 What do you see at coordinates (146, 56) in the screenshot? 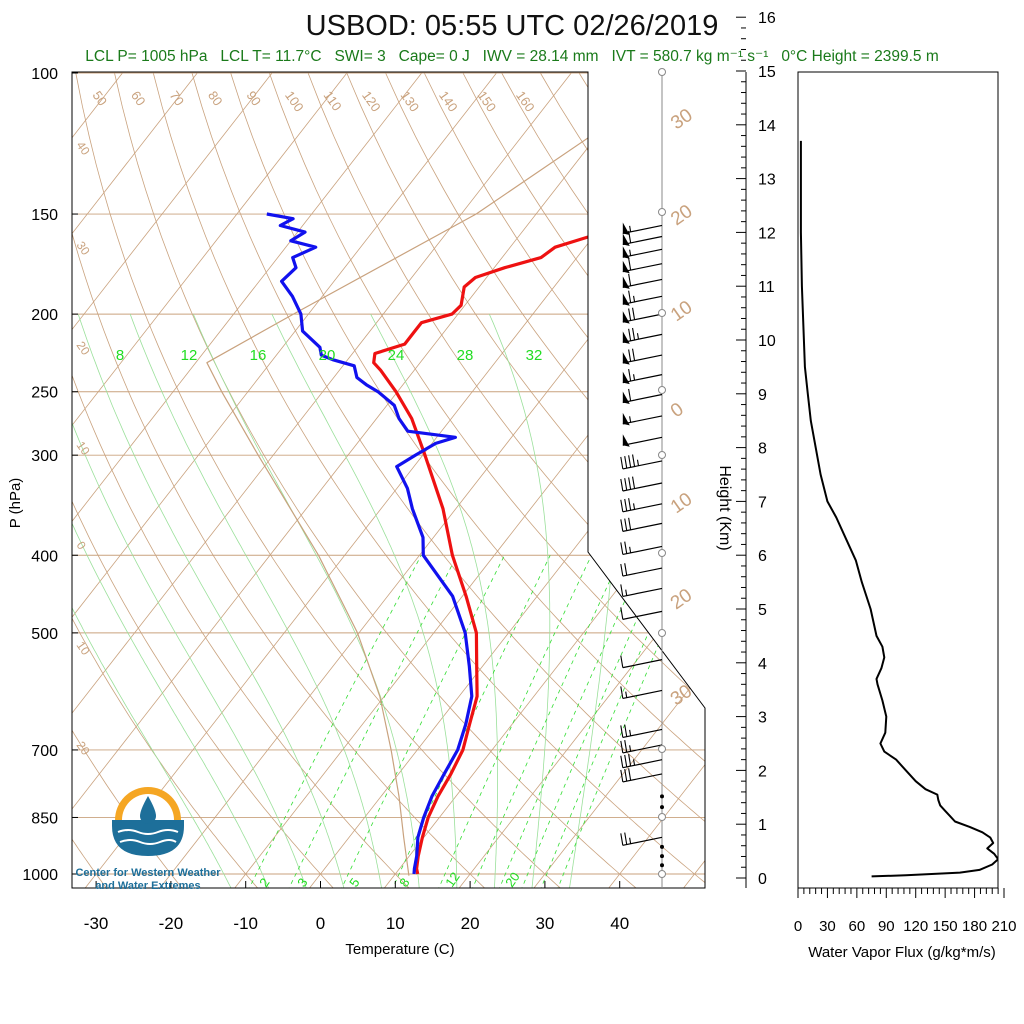
I see `lcl-pressure: LCL P= 1005 hPa` at bounding box center [146, 56].